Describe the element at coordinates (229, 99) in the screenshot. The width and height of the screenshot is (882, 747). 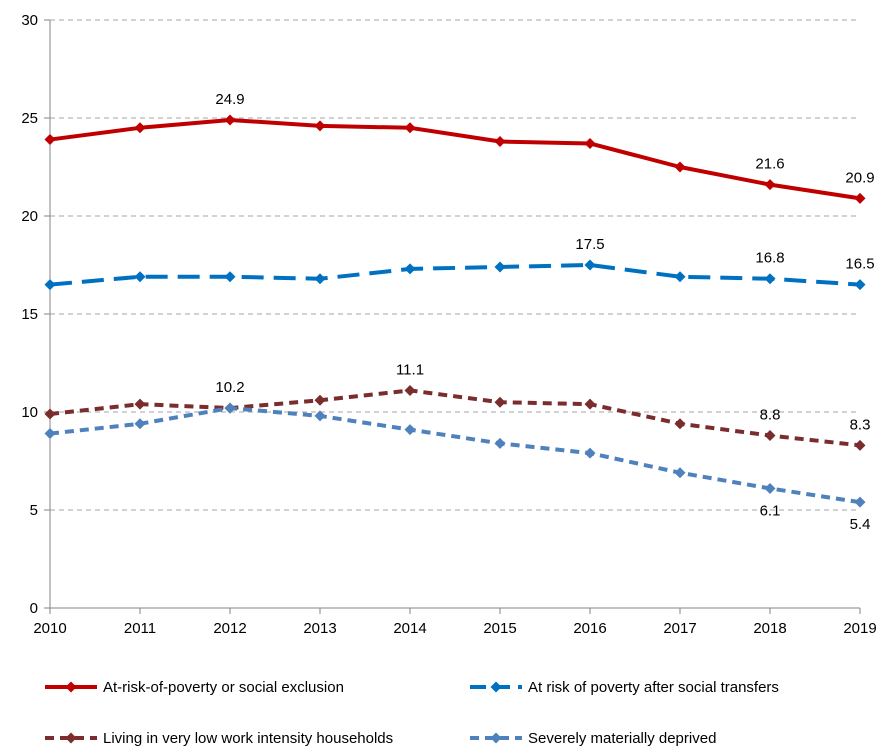
I see `data-label: 24.9` at that location.